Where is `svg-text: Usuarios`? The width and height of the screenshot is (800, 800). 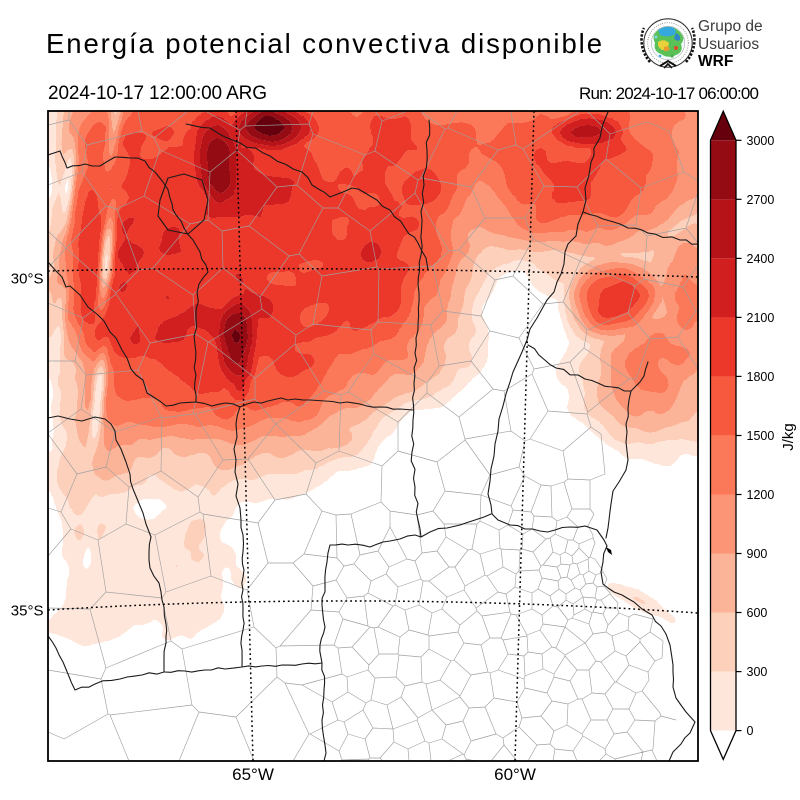
svg-text: Usuarios is located at coordinates (728, 44).